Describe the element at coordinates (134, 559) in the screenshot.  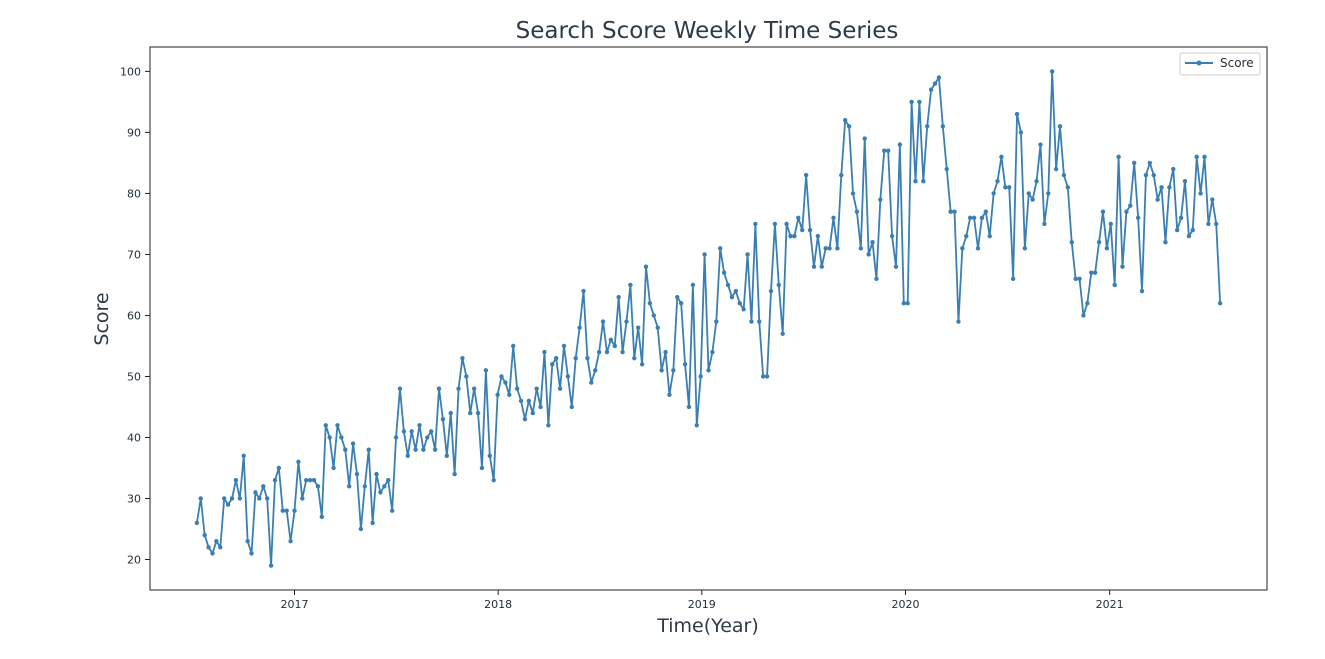
I see `y-tick-label: 20` at that location.